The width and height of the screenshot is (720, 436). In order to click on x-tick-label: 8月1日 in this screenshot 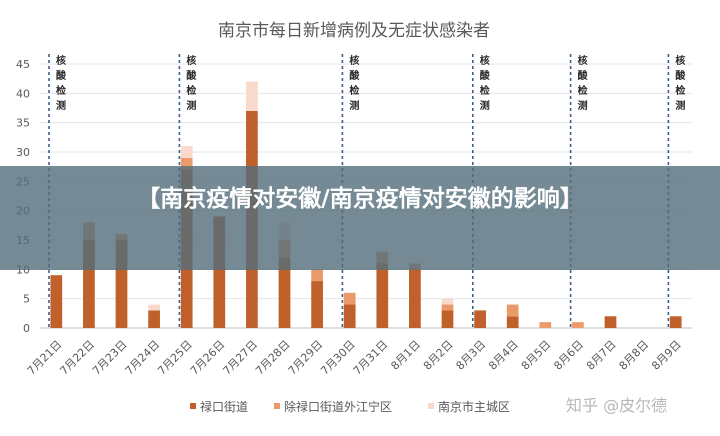, I will do `click(405, 355)`.